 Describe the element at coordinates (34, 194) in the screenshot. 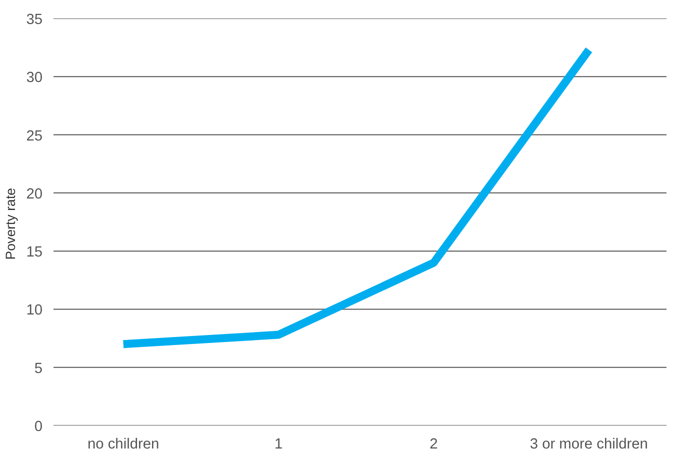

I see `y-tick-label: 20` at that location.